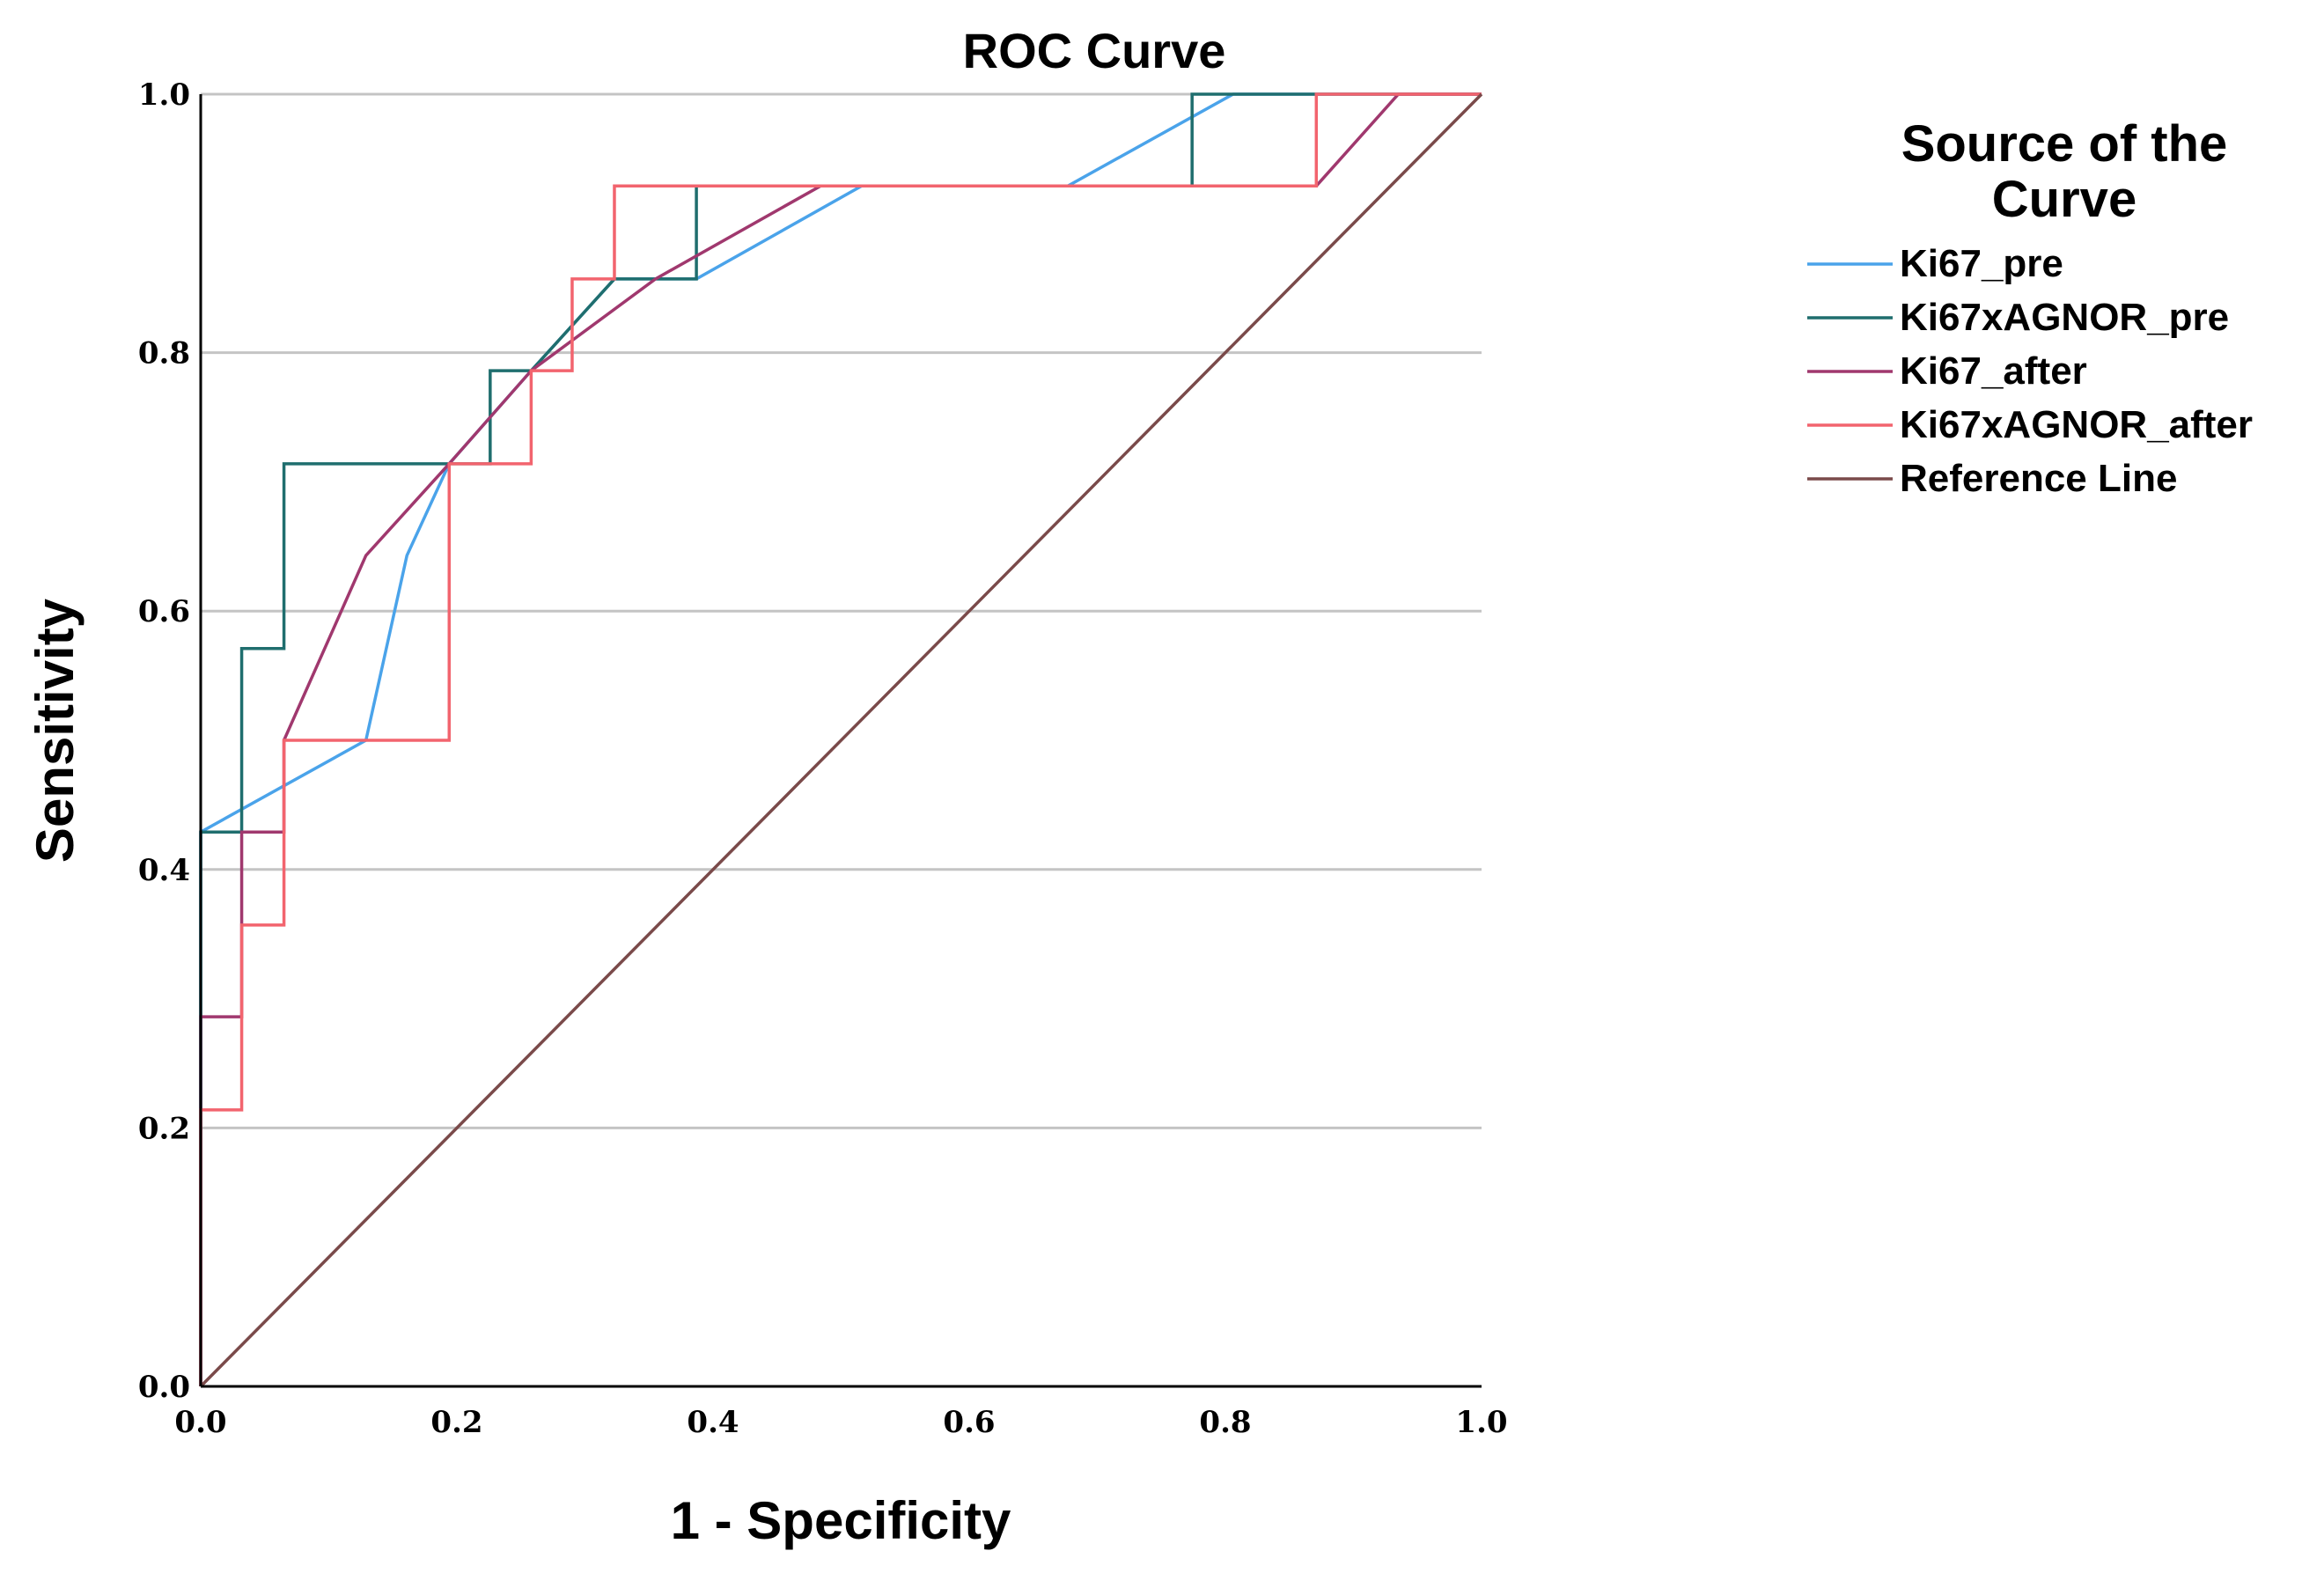 The height and width of the screenshot is (1573, 2324). Describe the element at coordinates (2038, 478) in the screenshot. I see `legend-label: Reference Line` at that location.